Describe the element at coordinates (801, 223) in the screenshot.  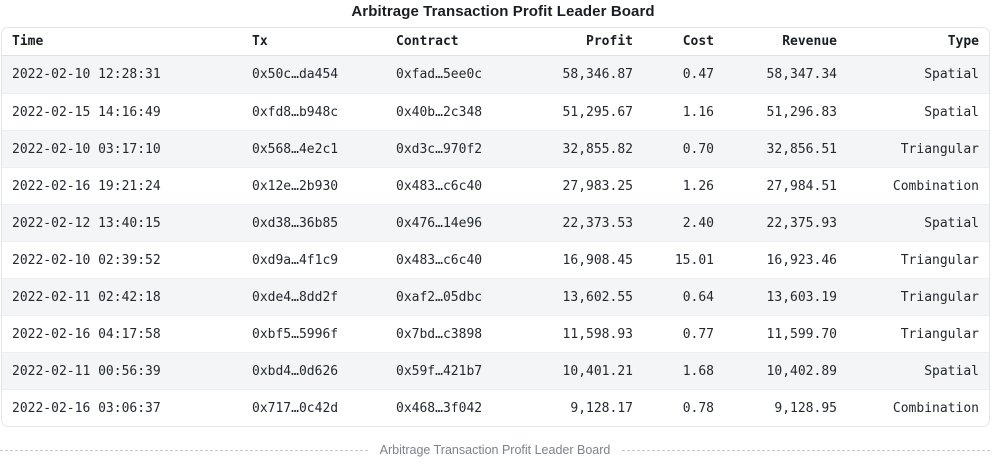
I see `cell-revenue: 22,375.93` at that location.